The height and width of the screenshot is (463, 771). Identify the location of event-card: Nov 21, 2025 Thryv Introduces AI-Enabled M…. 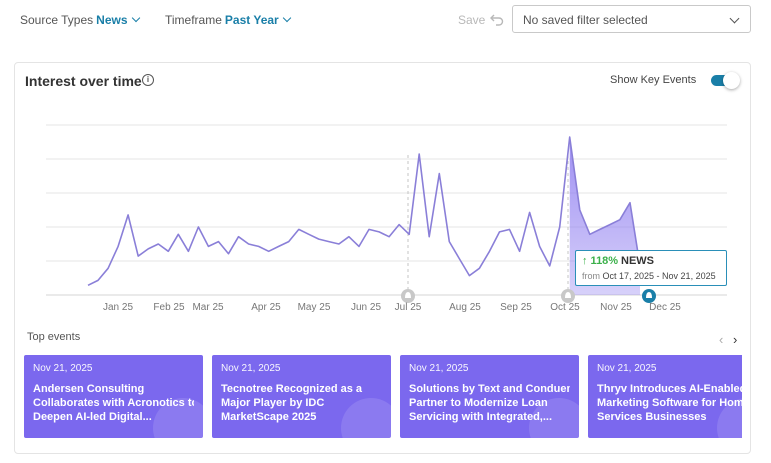
(665, 396).